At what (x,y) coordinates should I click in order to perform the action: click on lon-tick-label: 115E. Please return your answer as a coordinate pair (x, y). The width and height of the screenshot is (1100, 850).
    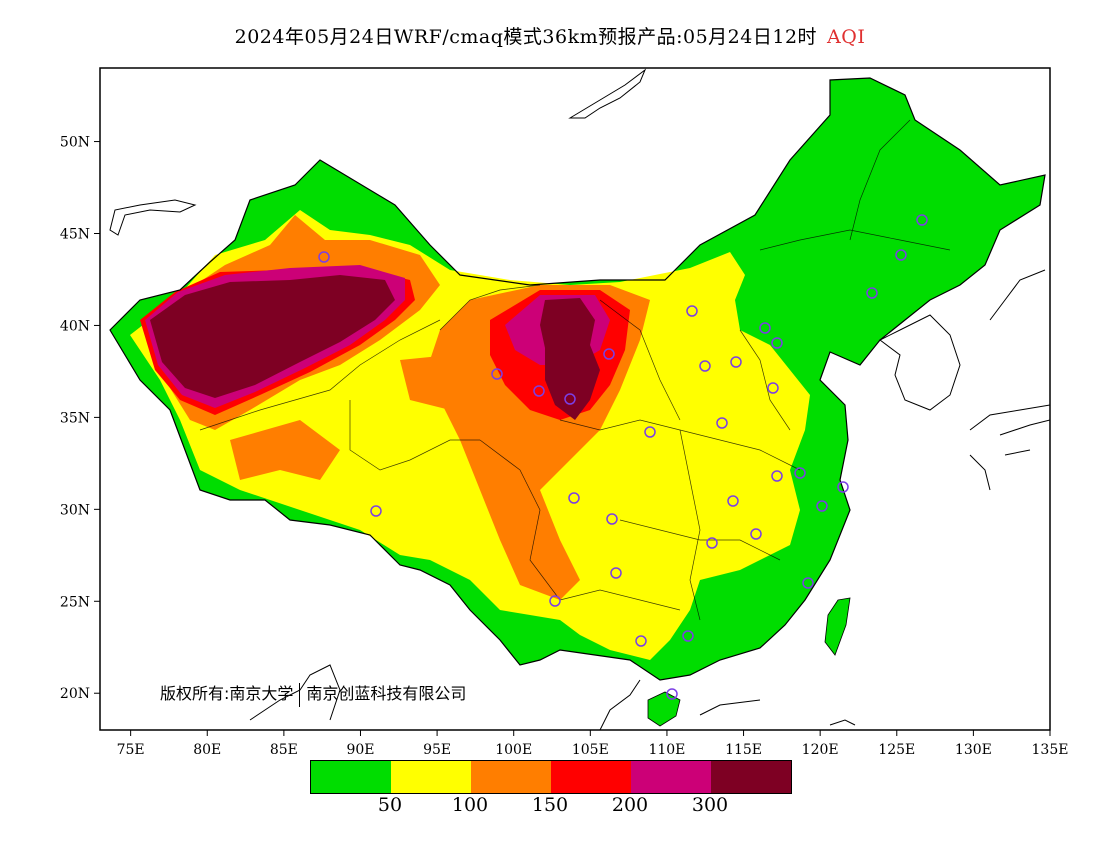
    Looking at the image, I should click on (743, 750).